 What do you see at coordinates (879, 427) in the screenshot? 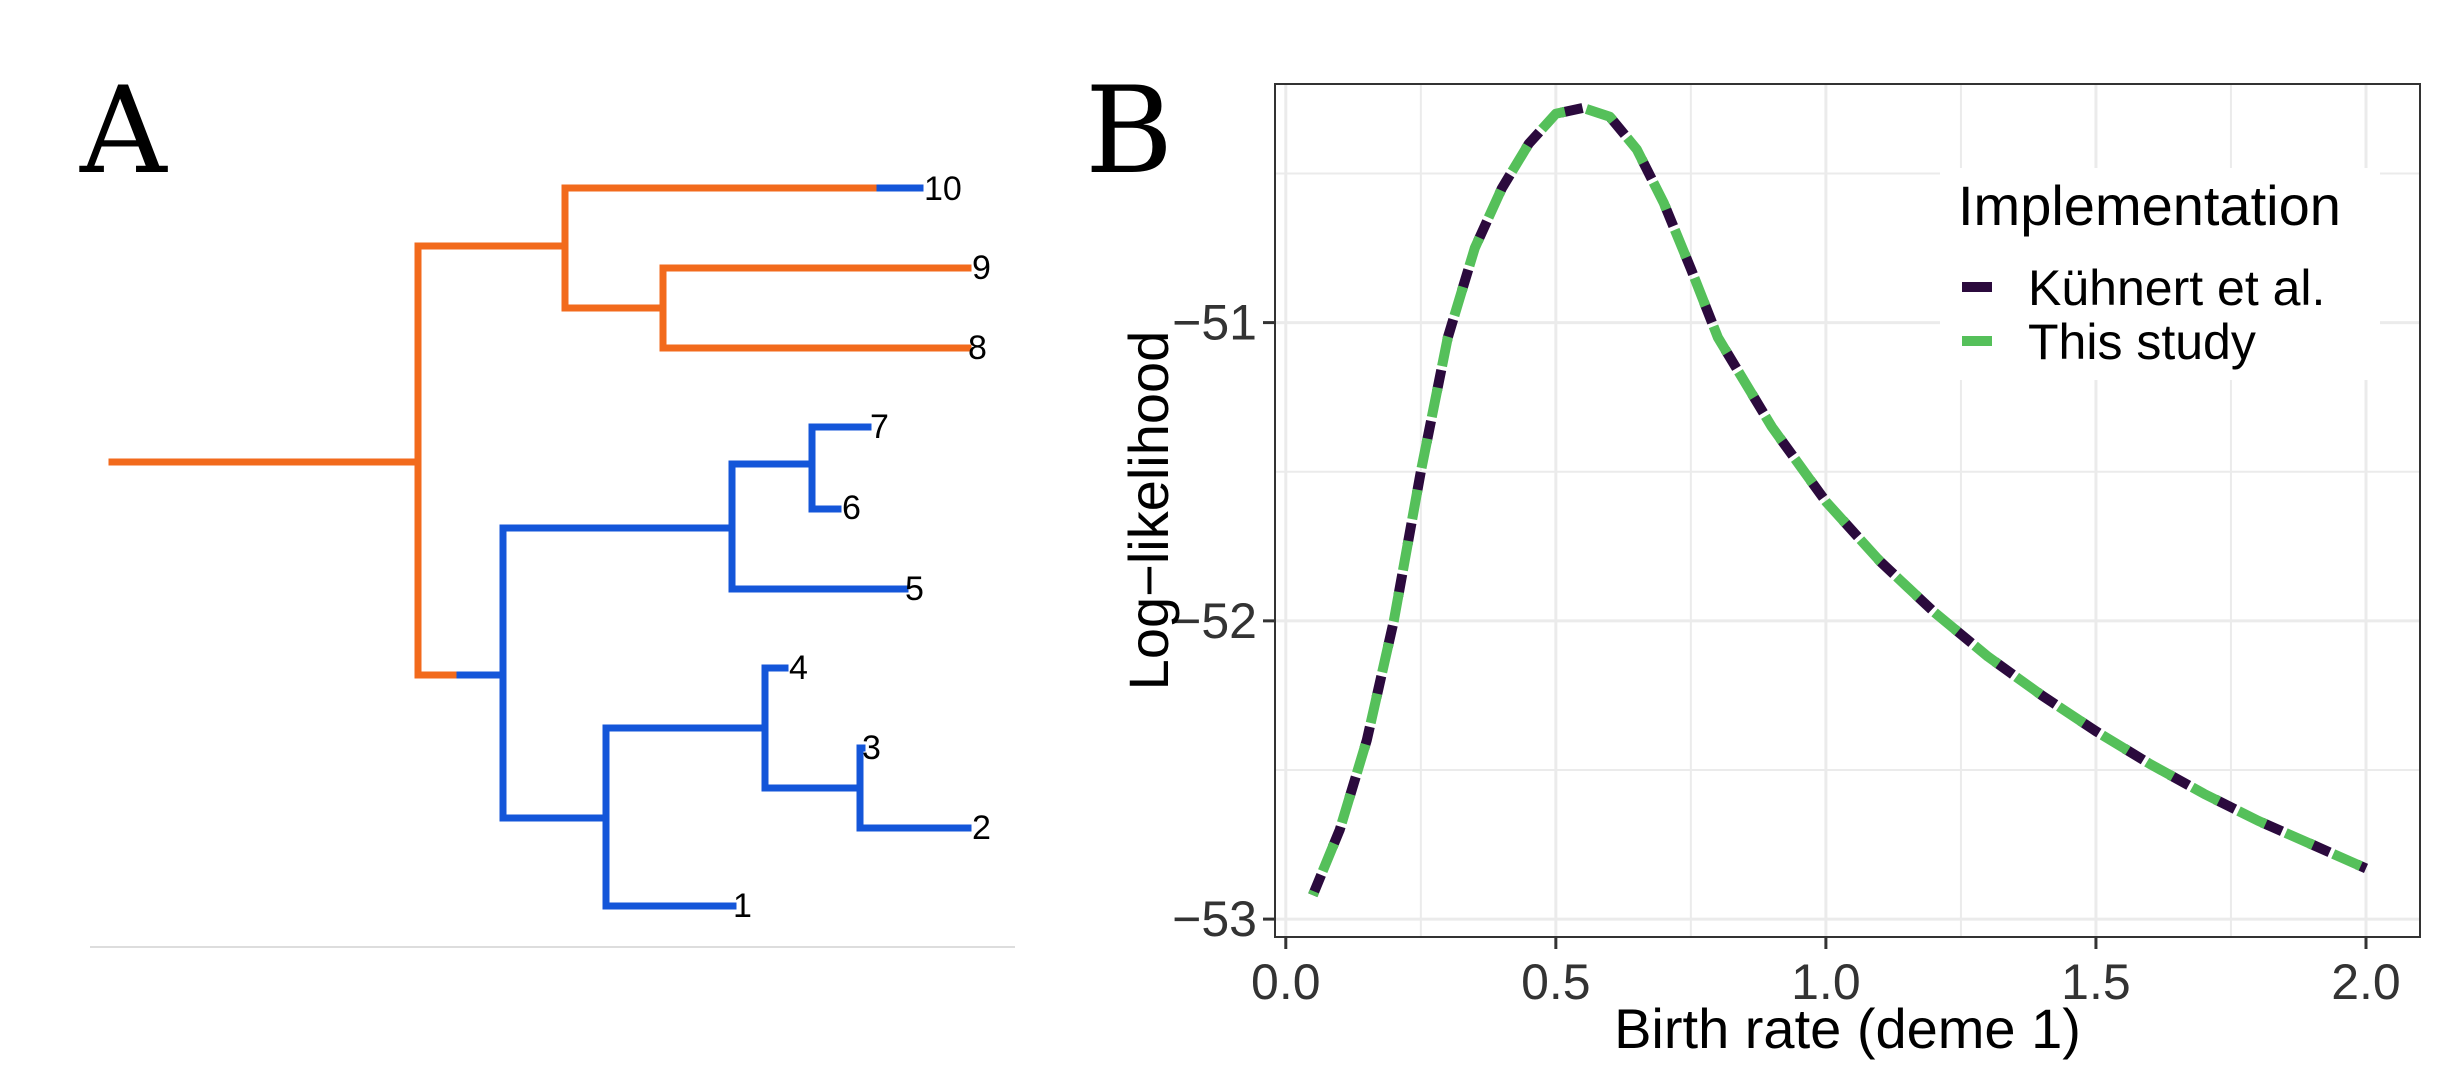
I see `tip-label-7: 7` at bounding box center [879, 427].